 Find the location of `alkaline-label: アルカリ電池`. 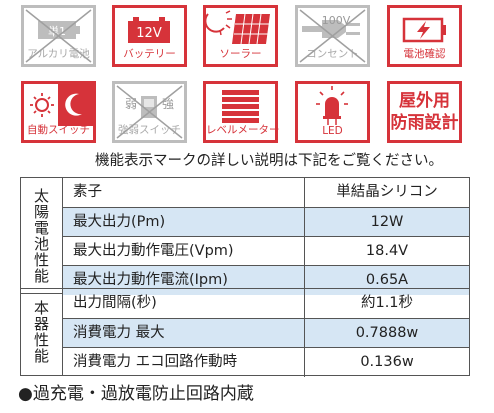

alkaline-label: アルカリ電池 is located at coordinates (58, 54).